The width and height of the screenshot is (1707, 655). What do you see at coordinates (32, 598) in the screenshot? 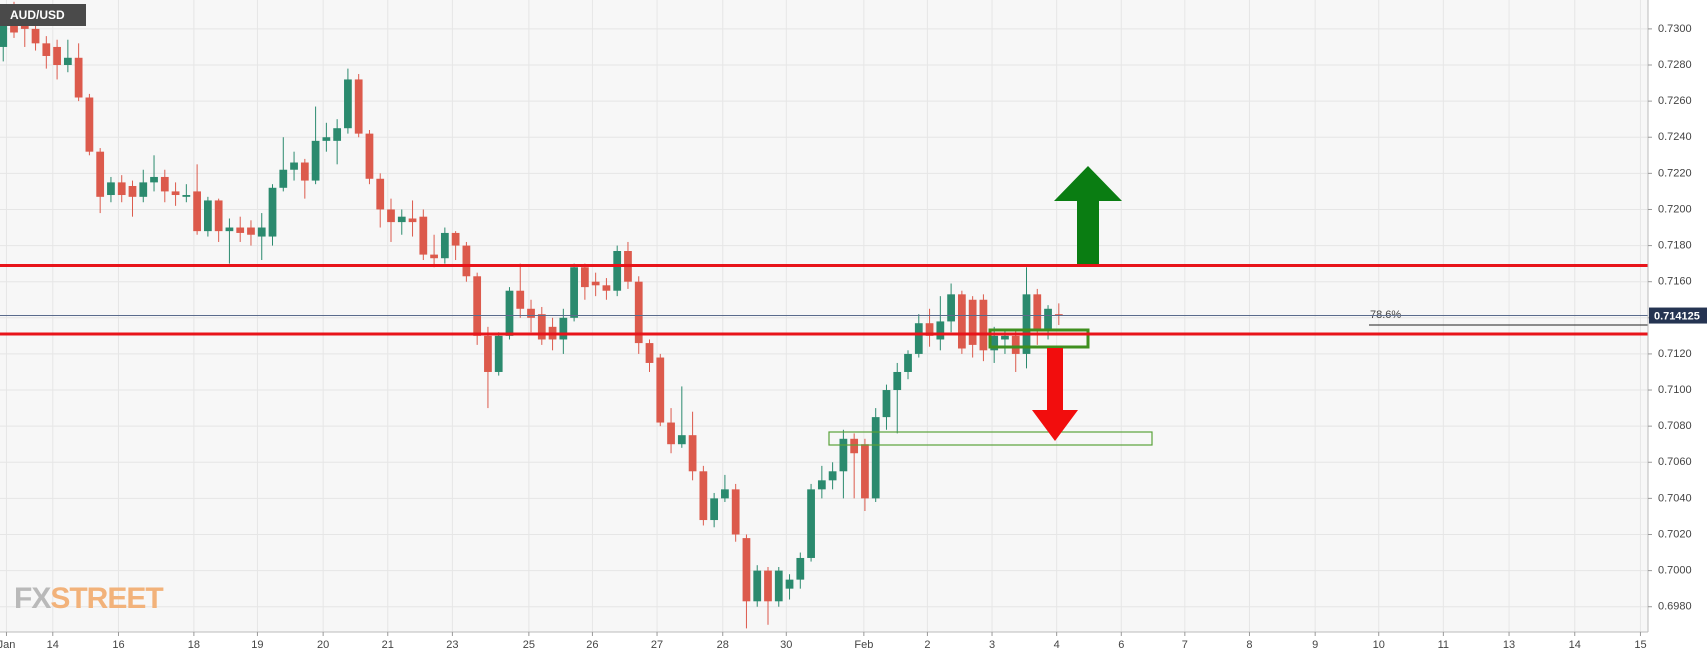
I see `logo-fx: FX` at bounding box center [32, 598].